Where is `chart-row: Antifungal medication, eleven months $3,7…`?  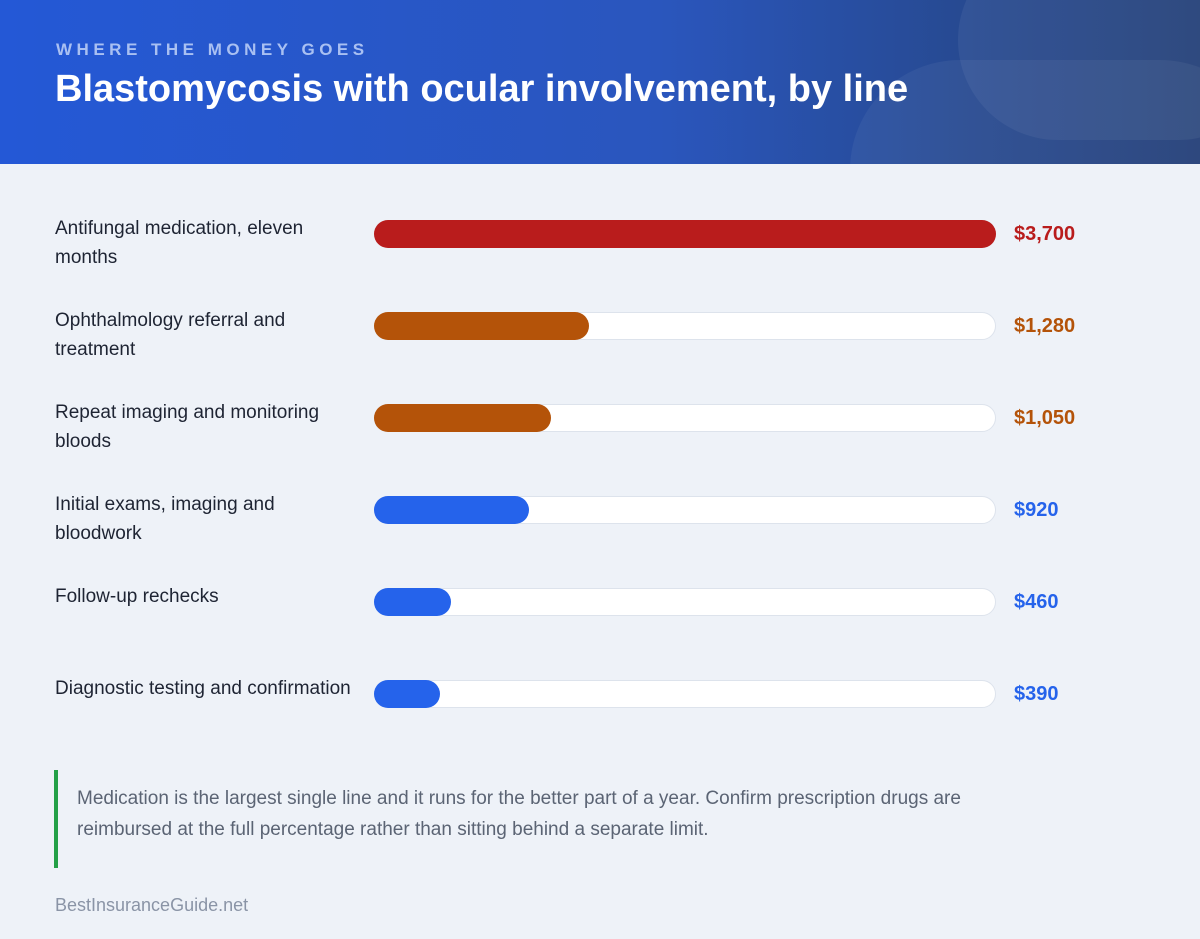 chart-row: Antifungal medication, eleven months $3,7… is located at coordinates (600, 260).